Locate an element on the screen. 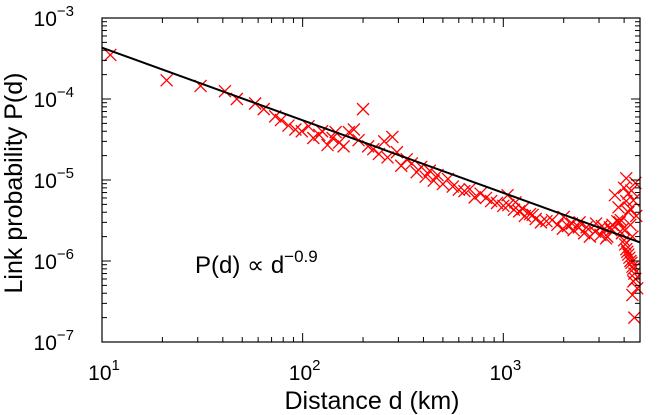 Image resolution: width=664 pixels, height=415 pixels. y-tick-label: 10⁻⁶ is located at coordinates (54, 260).